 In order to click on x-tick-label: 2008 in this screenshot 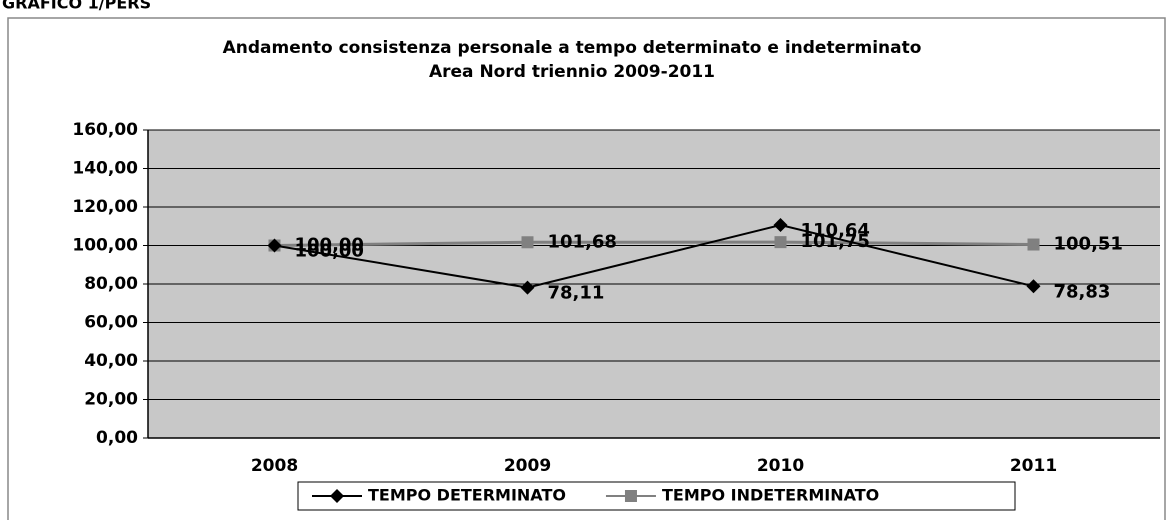, I will do `click(274, 466)`.